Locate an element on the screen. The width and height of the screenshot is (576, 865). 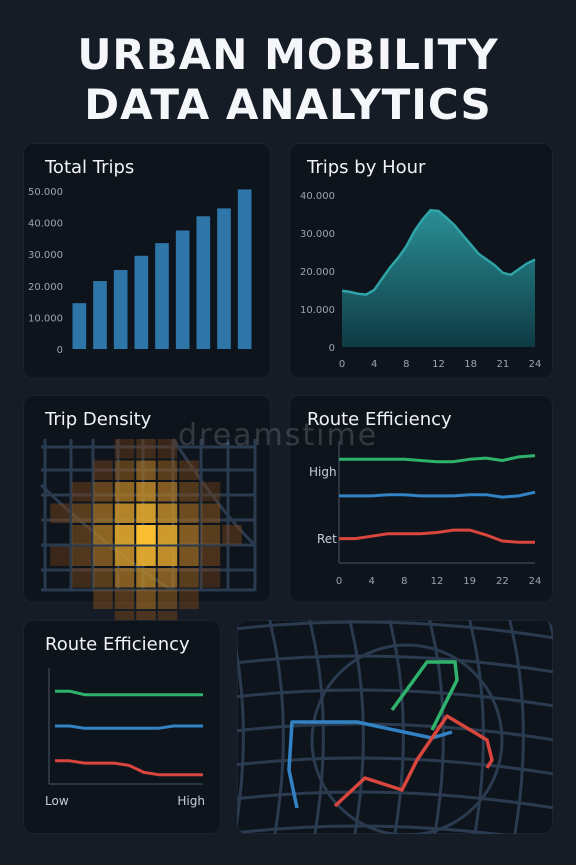
route-map-panel is located at coordinates (395, 727).